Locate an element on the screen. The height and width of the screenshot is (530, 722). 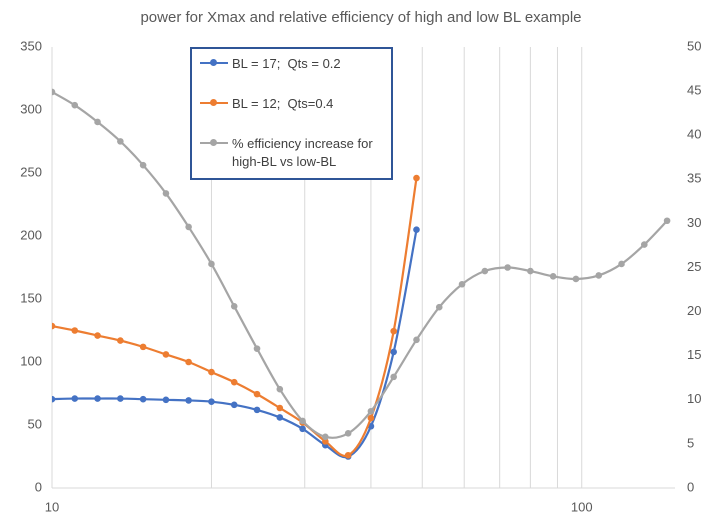
y2-tick-label: 30 is located at coordinates (694, 222).